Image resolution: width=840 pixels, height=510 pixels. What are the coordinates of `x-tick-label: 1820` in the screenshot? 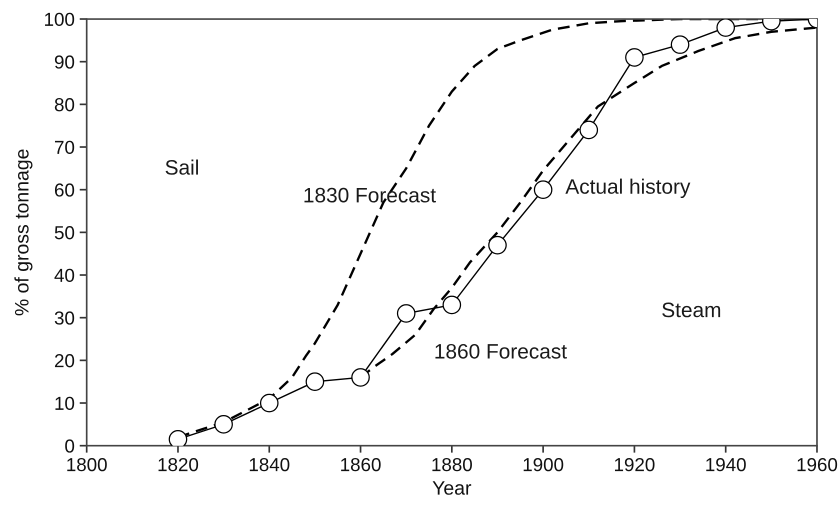 It's located at (178, 465).